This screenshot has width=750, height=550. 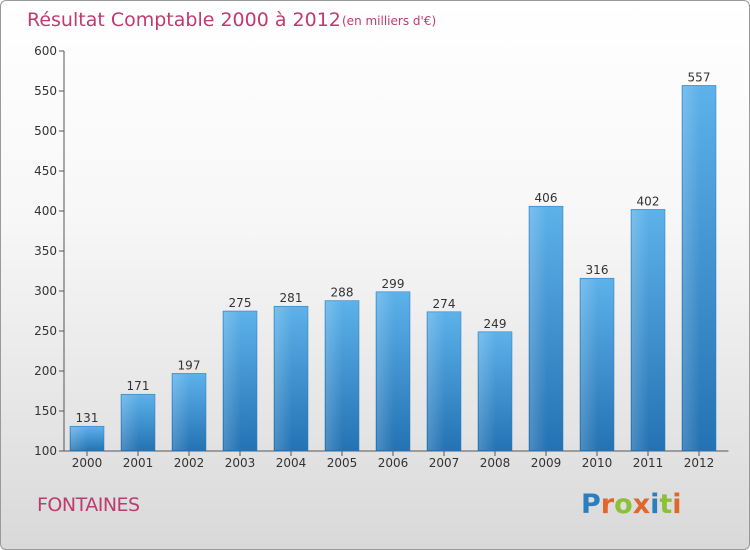 I want to click on x-tick-label: 2003, so click(x=240, y=463).